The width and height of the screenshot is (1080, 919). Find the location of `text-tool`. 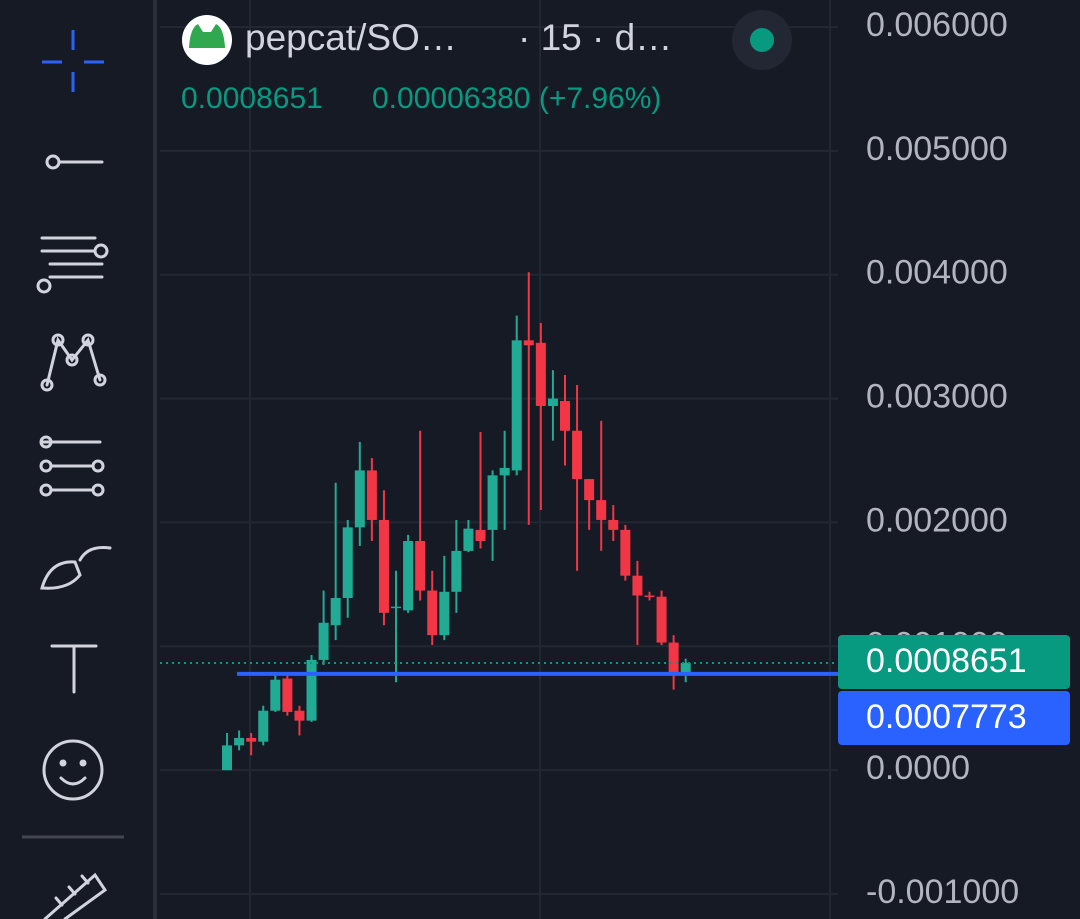

text-tool is located at coordinates (74, 669).